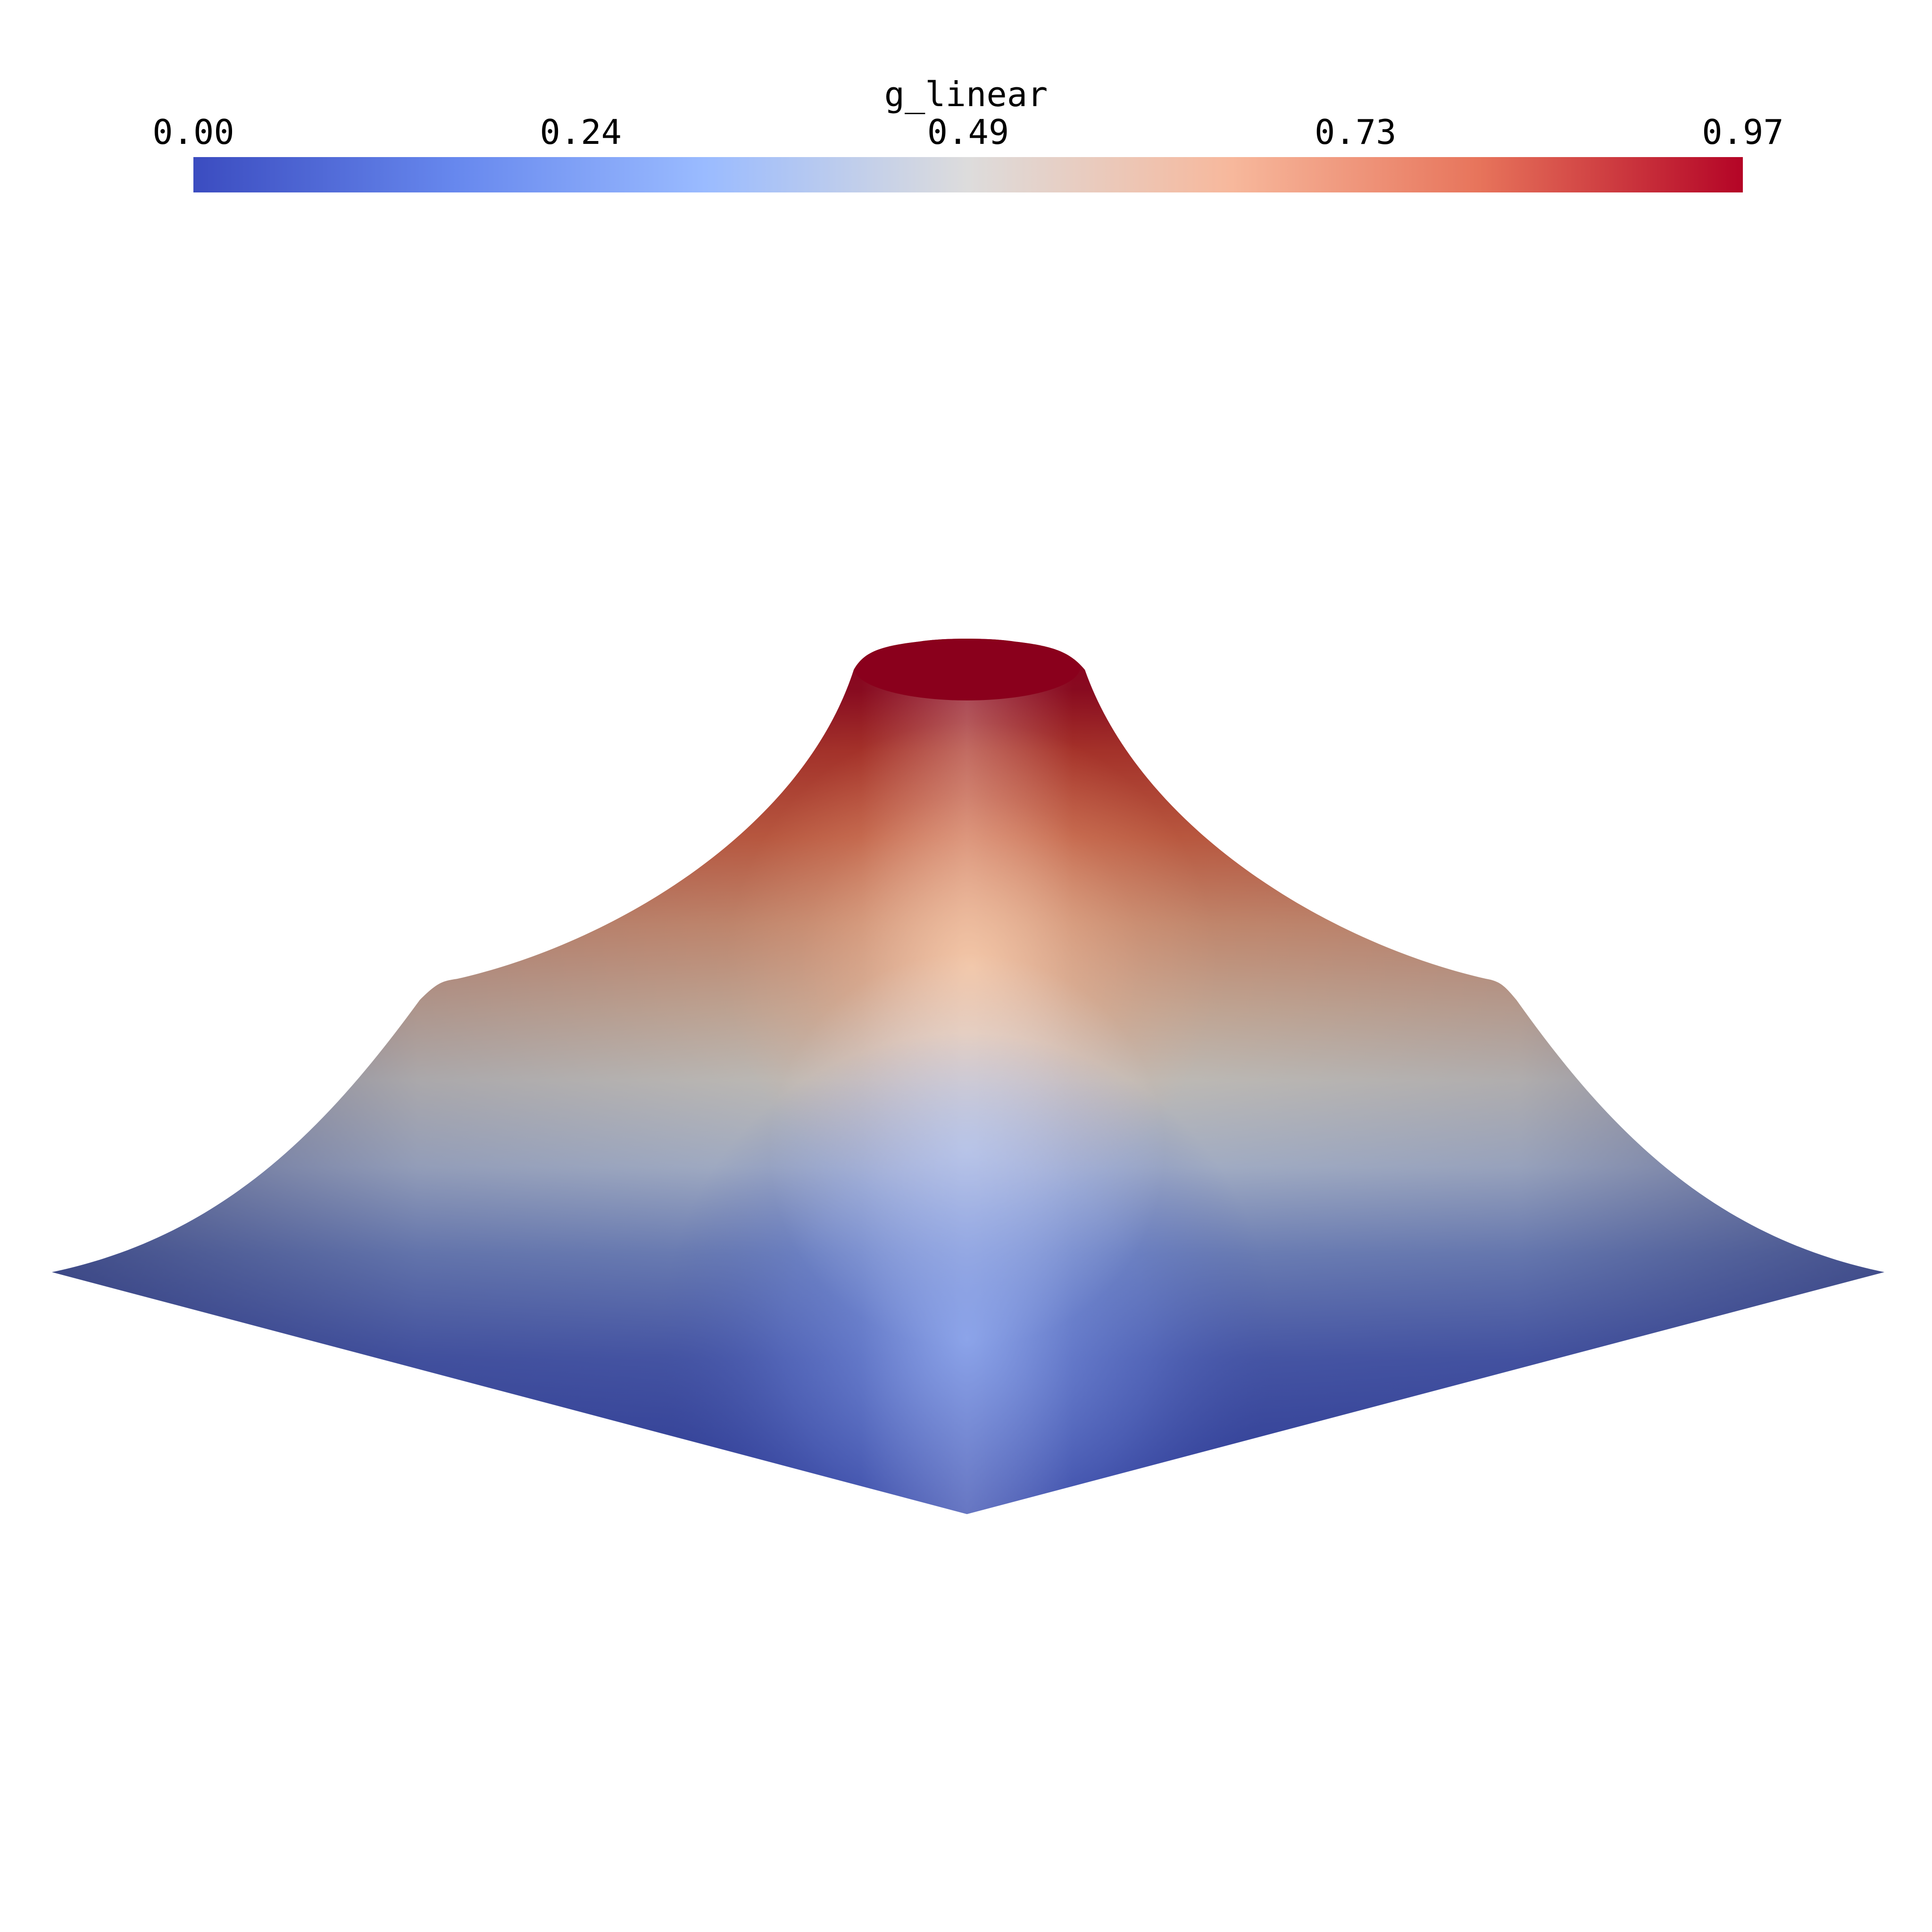  Describe the element at coordinates (193, 132) in the screenshot. I see `colorbar-tick-label: 0.00` at that location.